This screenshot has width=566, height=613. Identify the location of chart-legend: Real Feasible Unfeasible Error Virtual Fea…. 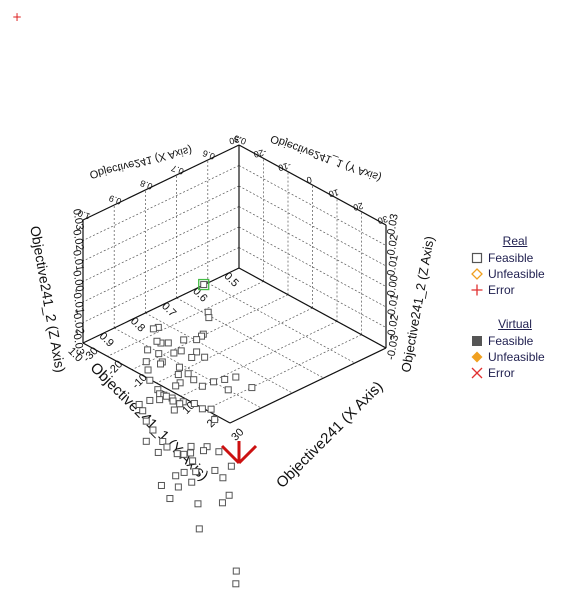
(515, 307).